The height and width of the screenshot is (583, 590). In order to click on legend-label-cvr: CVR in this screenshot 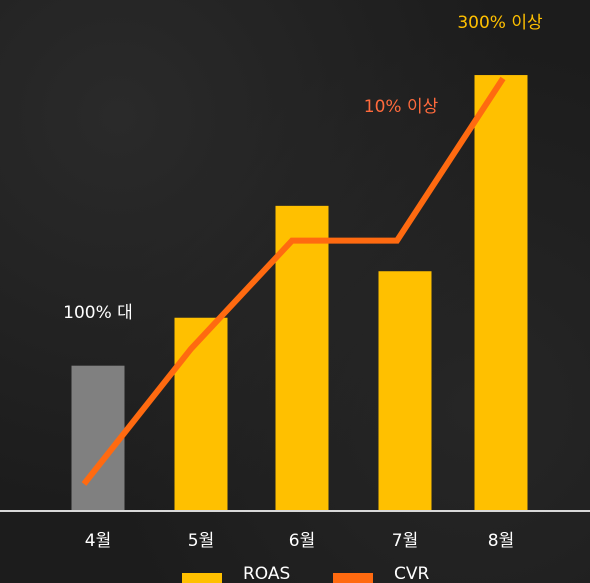, I will do `click(411, 573)`.